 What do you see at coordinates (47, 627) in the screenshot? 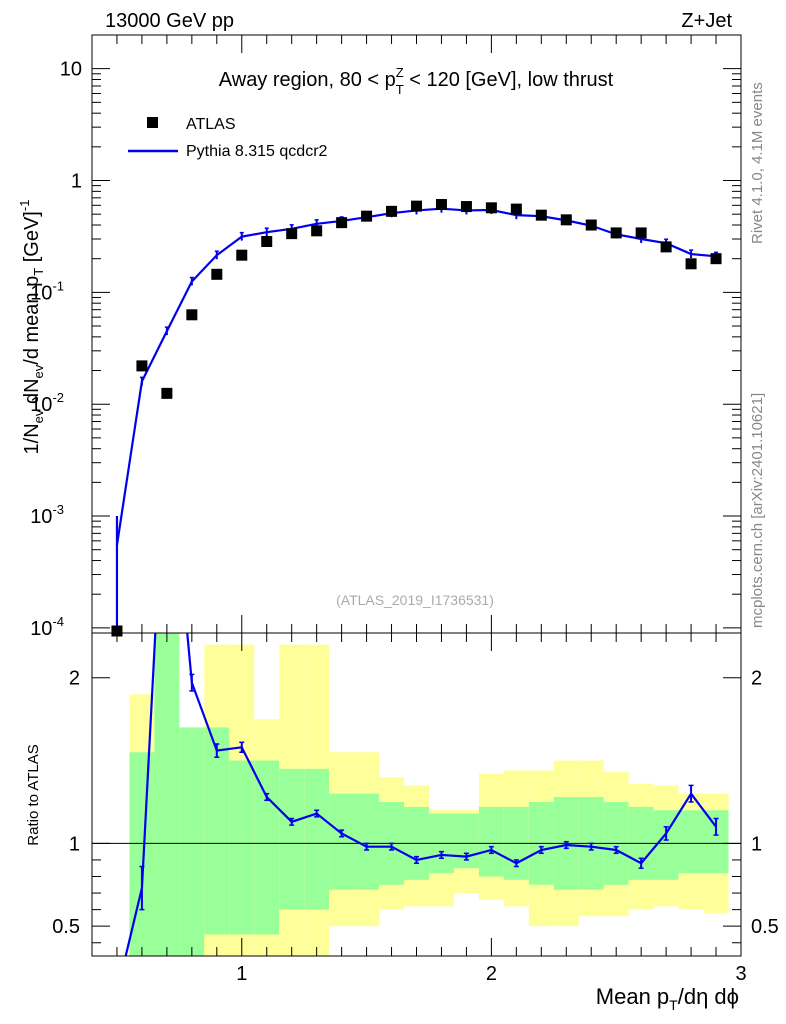
I see `main-y-tick-label: 10⁻⁴` at bounding box center [47, 627].